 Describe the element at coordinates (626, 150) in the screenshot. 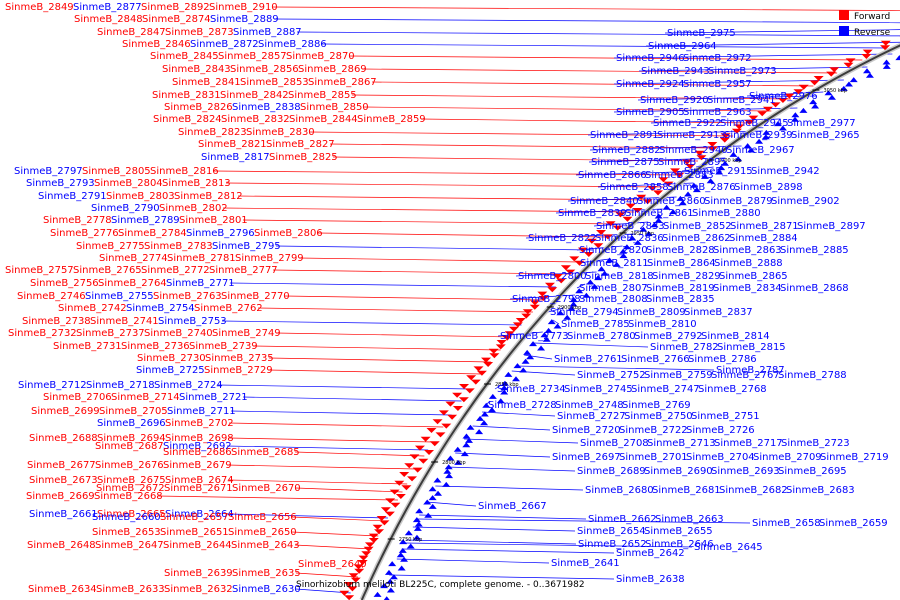

I see `gene-label: SinmeB_2882` at that location.